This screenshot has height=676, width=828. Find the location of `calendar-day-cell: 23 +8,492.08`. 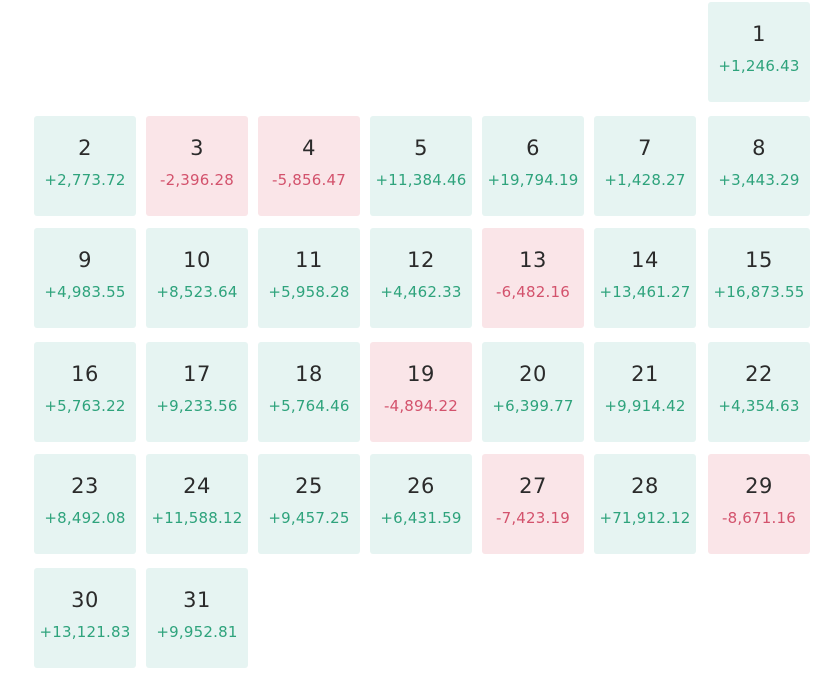

calendar-day-cell: 23 +8,492.08 is located at coordinates (85, 504).